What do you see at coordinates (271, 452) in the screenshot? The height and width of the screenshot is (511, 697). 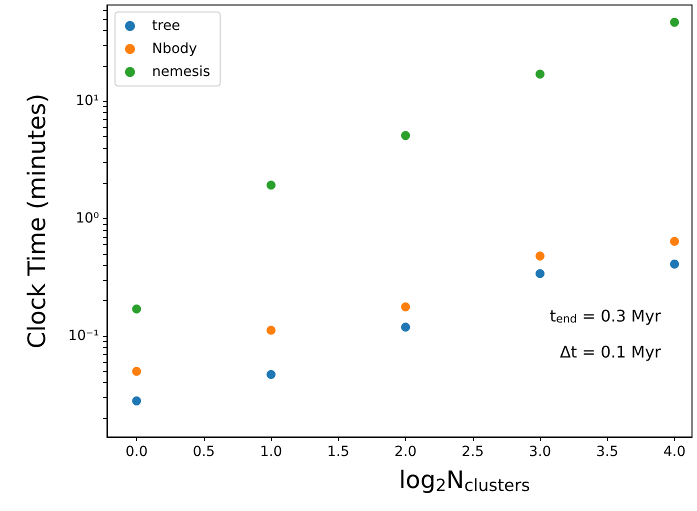 I see `x-tick-label: 1.0` at bounding box center [271, 452].